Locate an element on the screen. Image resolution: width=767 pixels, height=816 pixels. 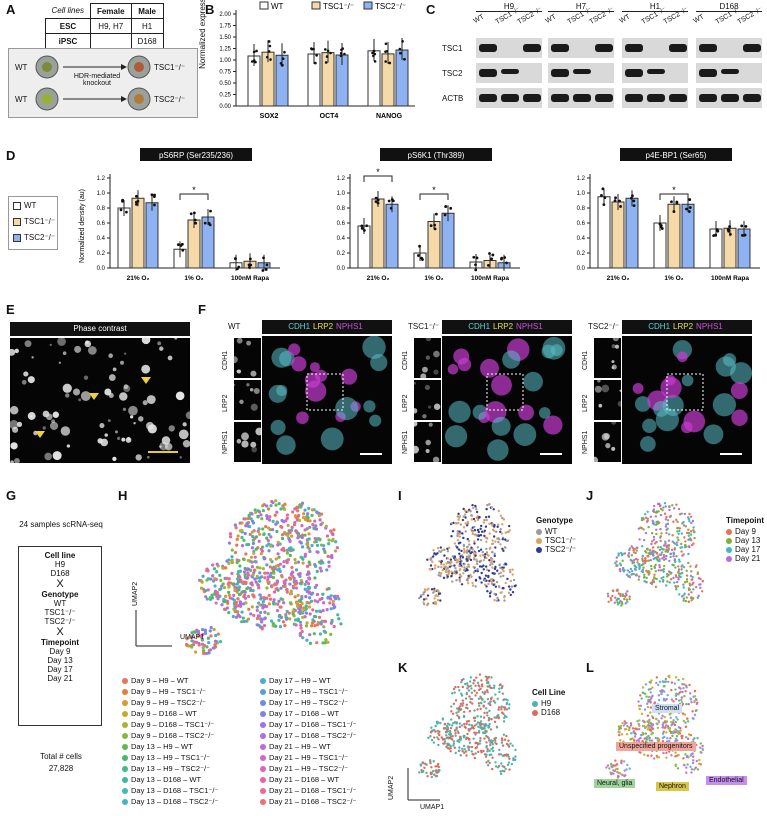
b-tick-label: 0.25 is located at coordinates (225, 96).